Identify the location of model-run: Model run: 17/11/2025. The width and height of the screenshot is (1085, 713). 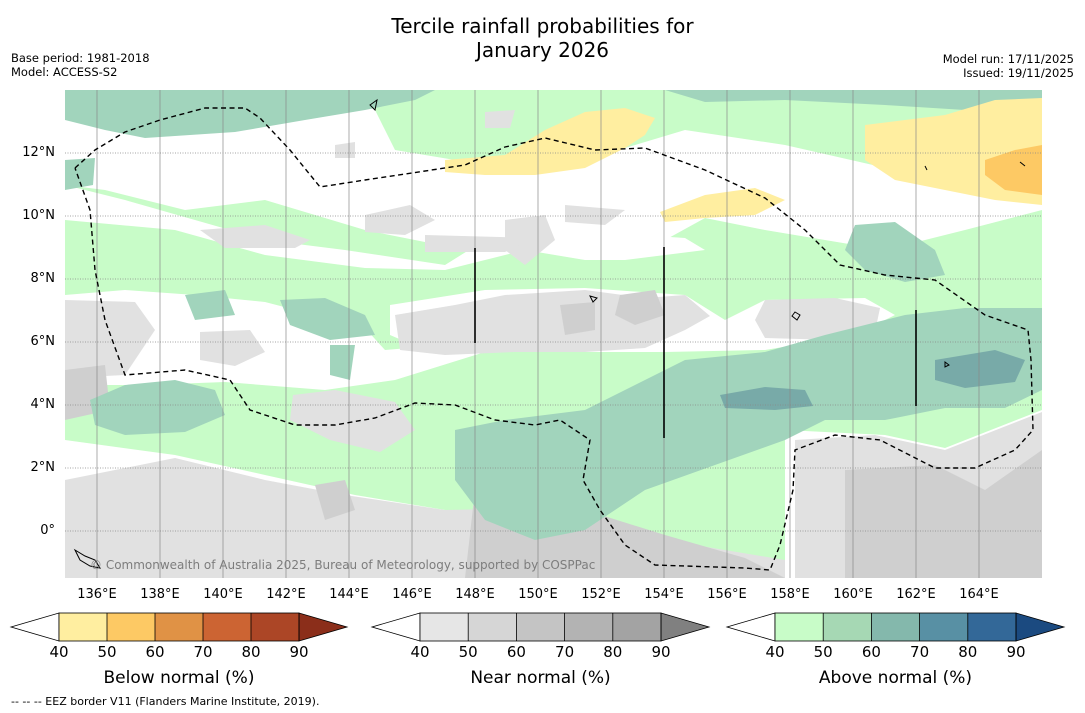
(1008, 59).